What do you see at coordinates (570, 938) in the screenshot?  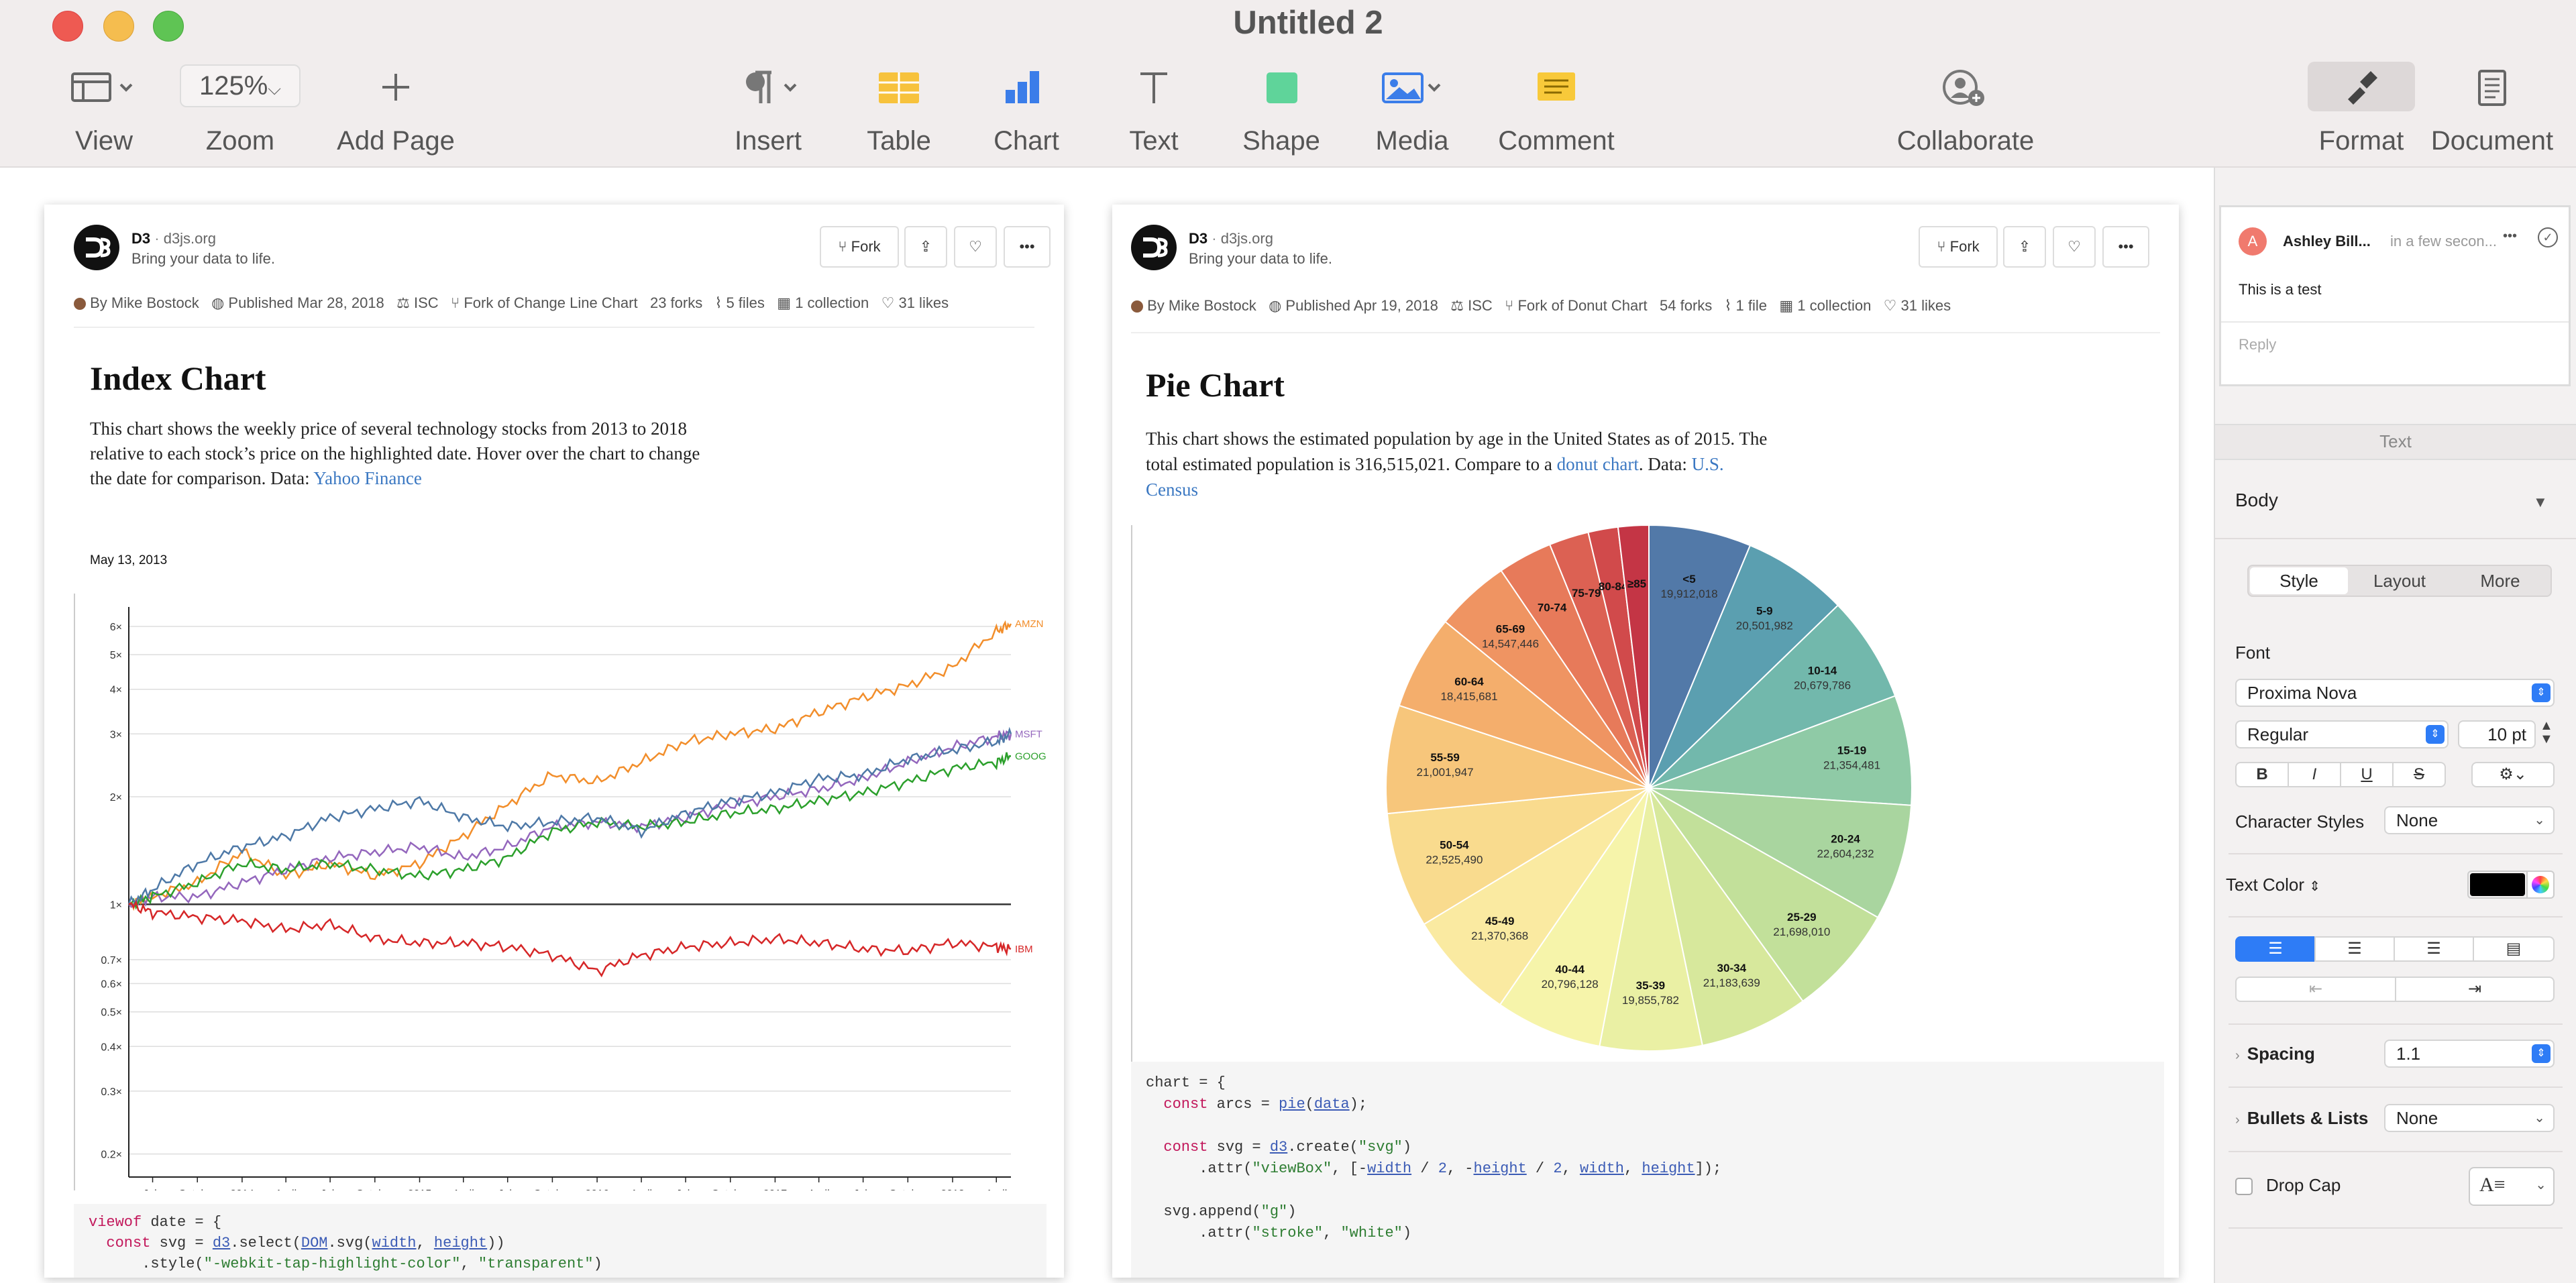 I see `series-line-ibm` at bounding box center [570, 938].